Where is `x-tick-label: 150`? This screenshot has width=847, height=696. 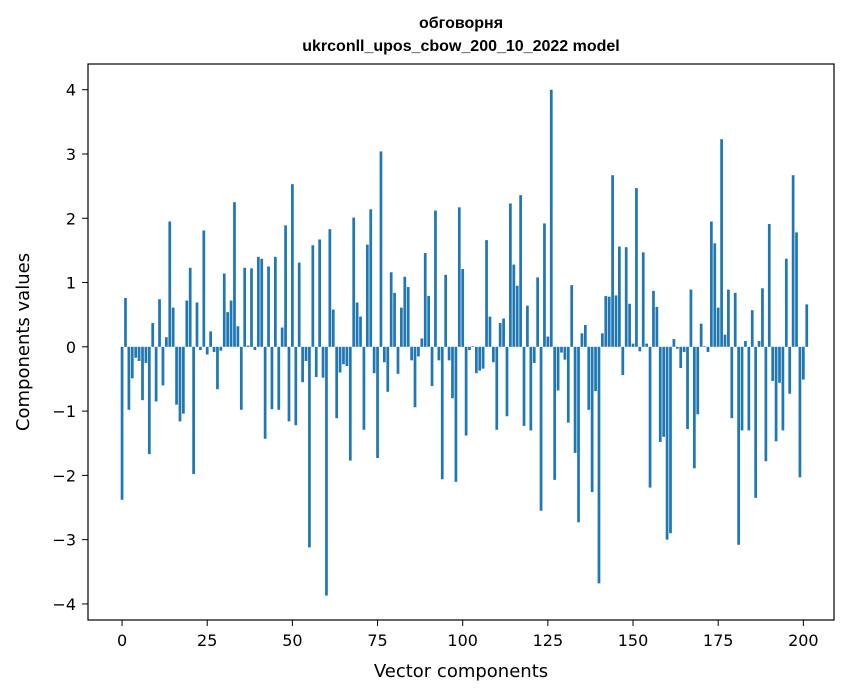 x-tick-label: 150 is located at coordinates (633, 640).